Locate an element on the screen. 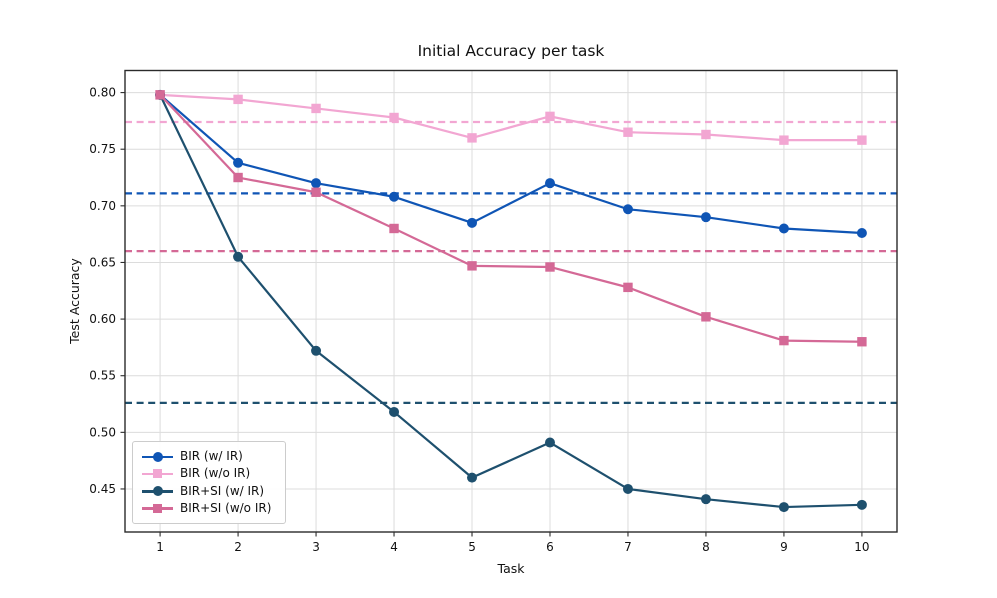 The image size is (997, 598). legend-label: BIR (w/ IR) is located at coordinates (211, 456).